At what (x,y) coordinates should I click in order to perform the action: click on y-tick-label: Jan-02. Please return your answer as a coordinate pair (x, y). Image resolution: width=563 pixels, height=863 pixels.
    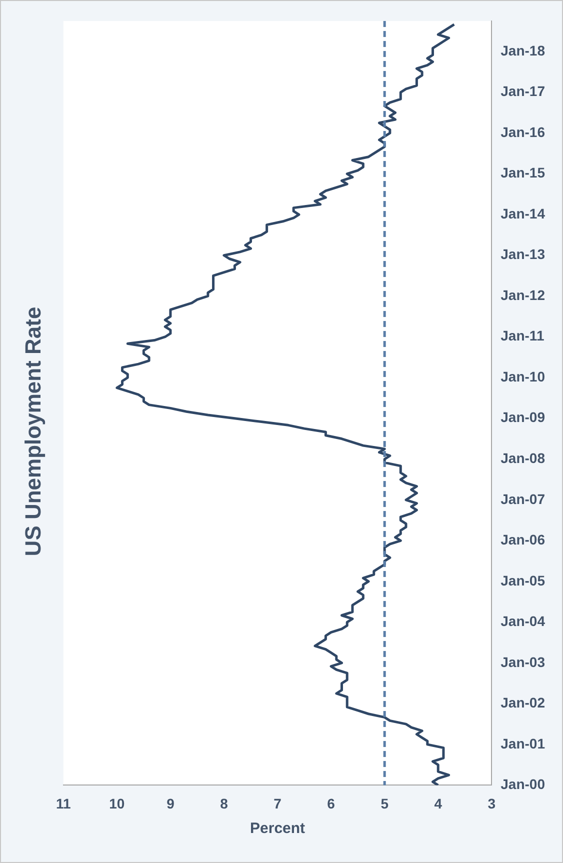
    Looking at the image, I should click on (523, 702).